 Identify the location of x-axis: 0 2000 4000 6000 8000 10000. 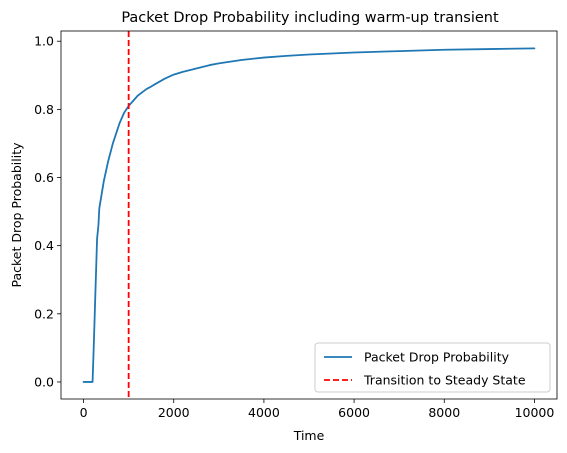
(317, 409).